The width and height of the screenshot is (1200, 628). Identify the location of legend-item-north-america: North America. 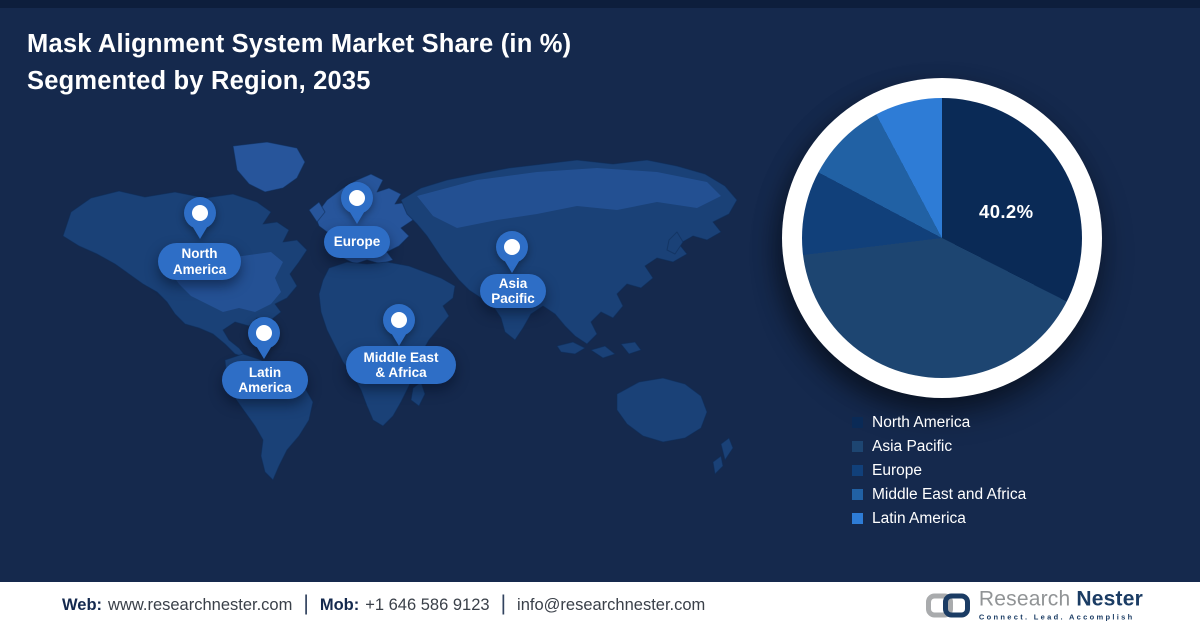
(939, 422).